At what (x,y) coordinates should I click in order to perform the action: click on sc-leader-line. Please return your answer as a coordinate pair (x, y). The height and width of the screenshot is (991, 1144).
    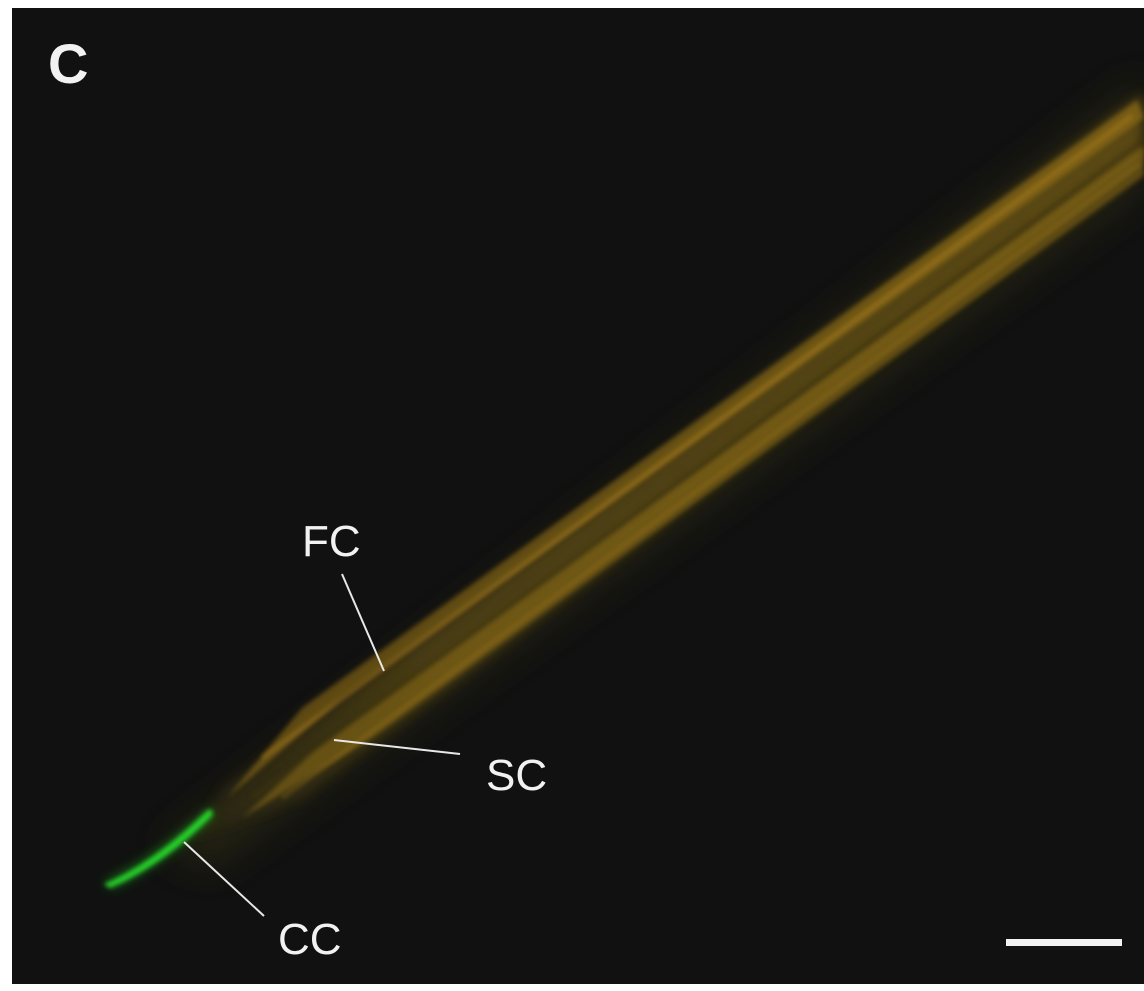
    Looking at the image, I should click on (397, 747).